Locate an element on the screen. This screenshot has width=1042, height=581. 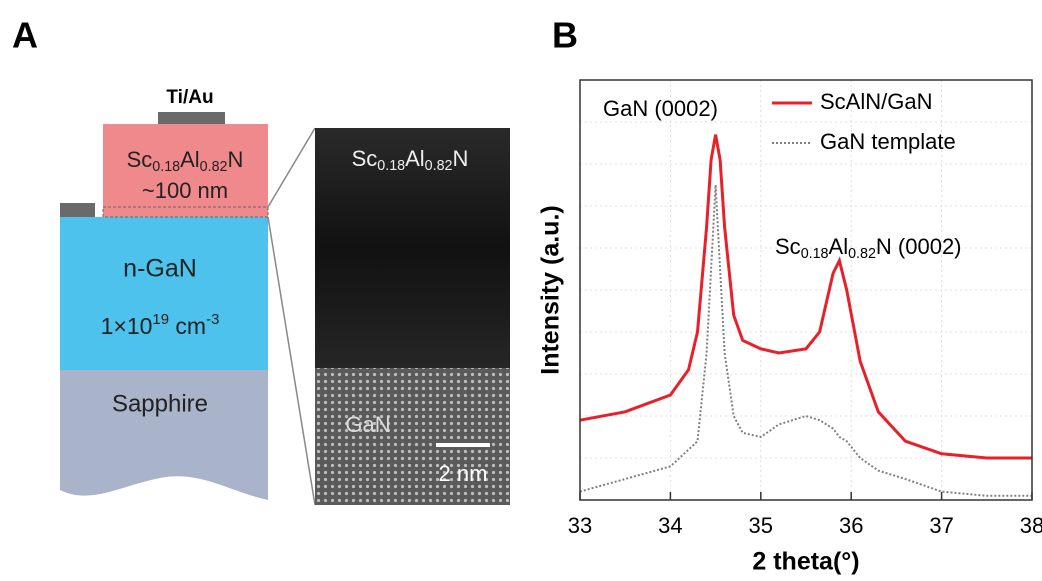
peak-annotation: Sc0.18Al0.82N (0002) is located at coordinates (868, 248).